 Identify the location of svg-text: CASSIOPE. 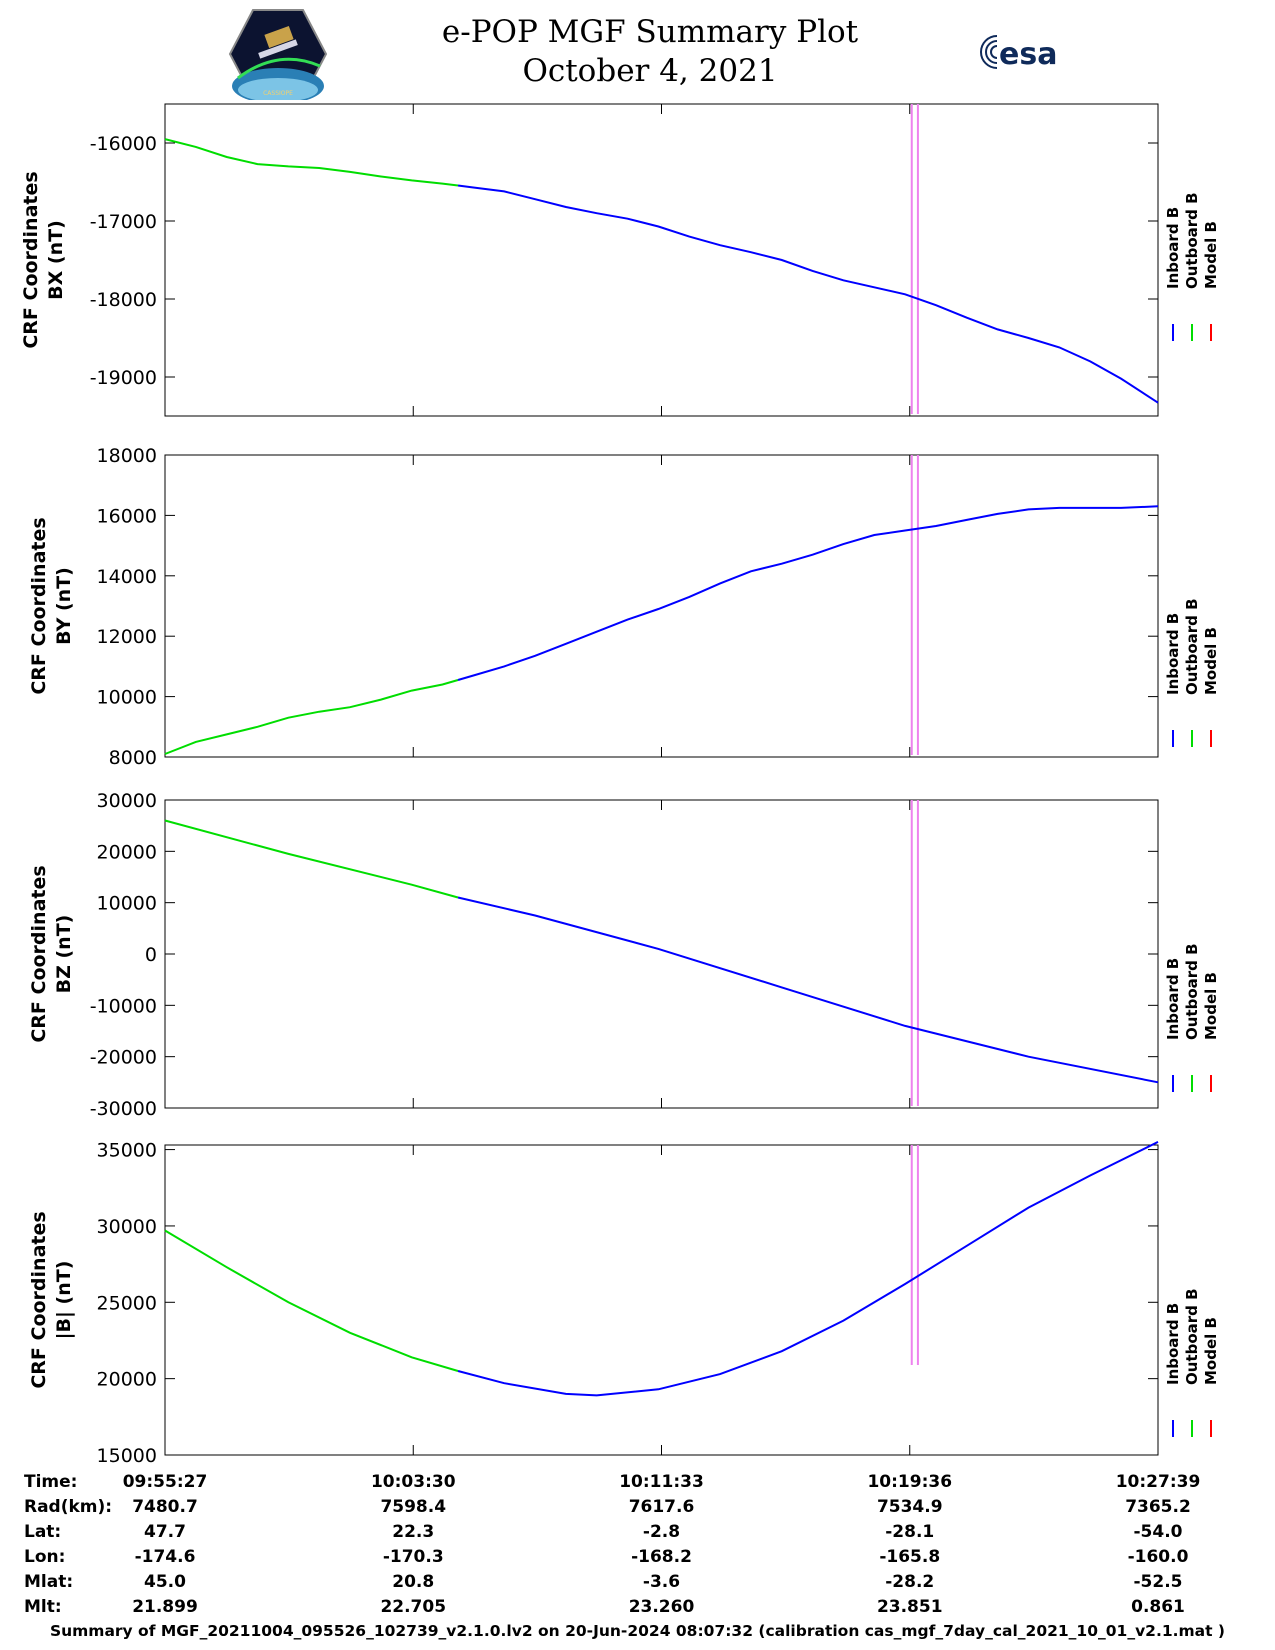
(278, 93).